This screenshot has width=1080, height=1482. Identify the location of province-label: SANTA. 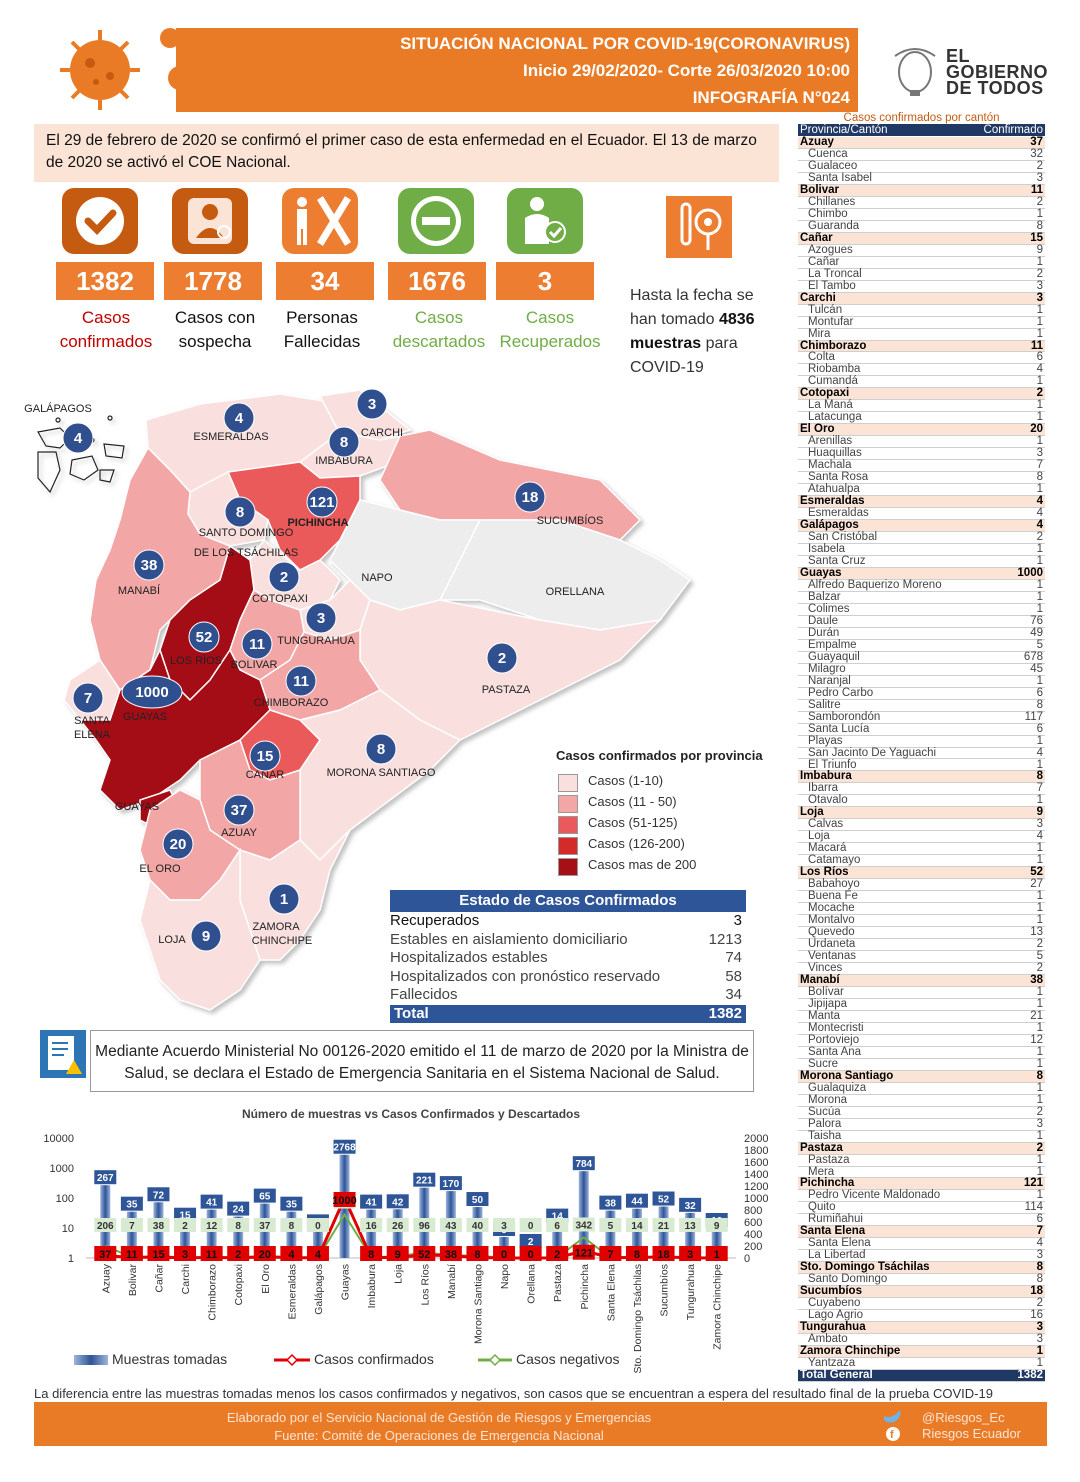
(92, 721).